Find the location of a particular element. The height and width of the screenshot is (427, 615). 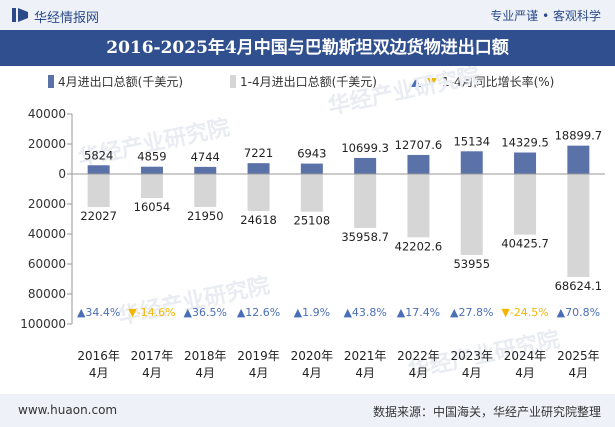

label-cumulative: 35958.7 is located at coordinates (365, 237).